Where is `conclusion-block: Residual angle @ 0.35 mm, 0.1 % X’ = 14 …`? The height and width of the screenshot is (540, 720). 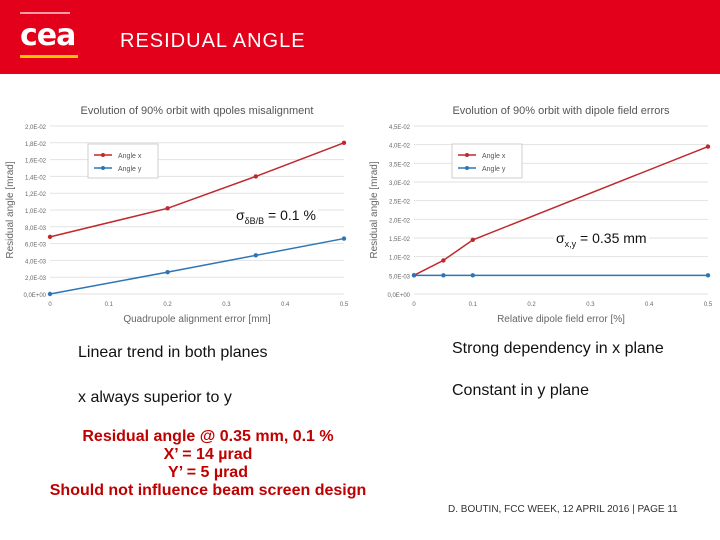 conclusion-block: Residual angle @ 0.35 mm, 0.1 % X’ = 14 … is located at coordinates (208, 464).